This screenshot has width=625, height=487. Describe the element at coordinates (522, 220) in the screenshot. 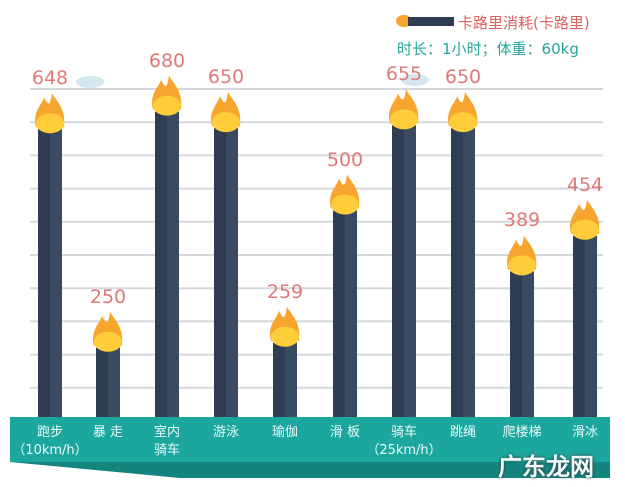

I see `data-label: 389` at that location.